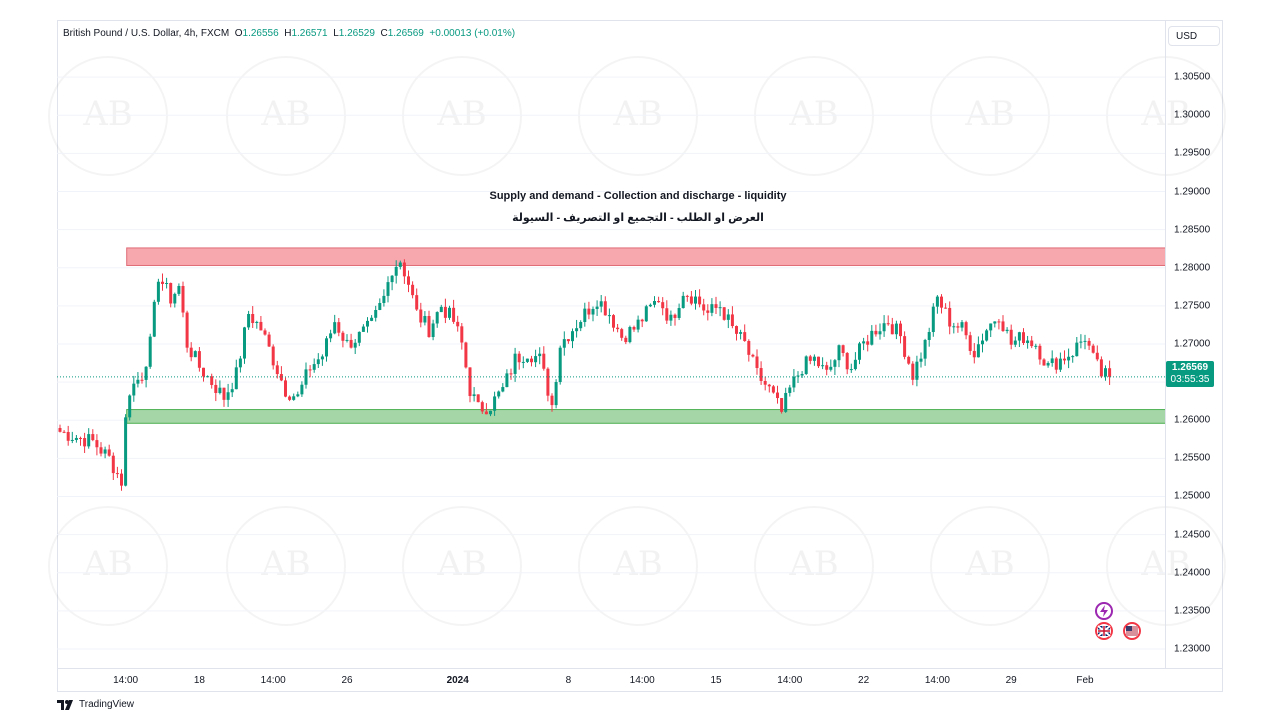 The height and width of the screenshot is (720, 1280). What do you see at coordinates (1194, 36) in the screenshot?
I see `currency-button: USD` at bounding box center [1194, 36].